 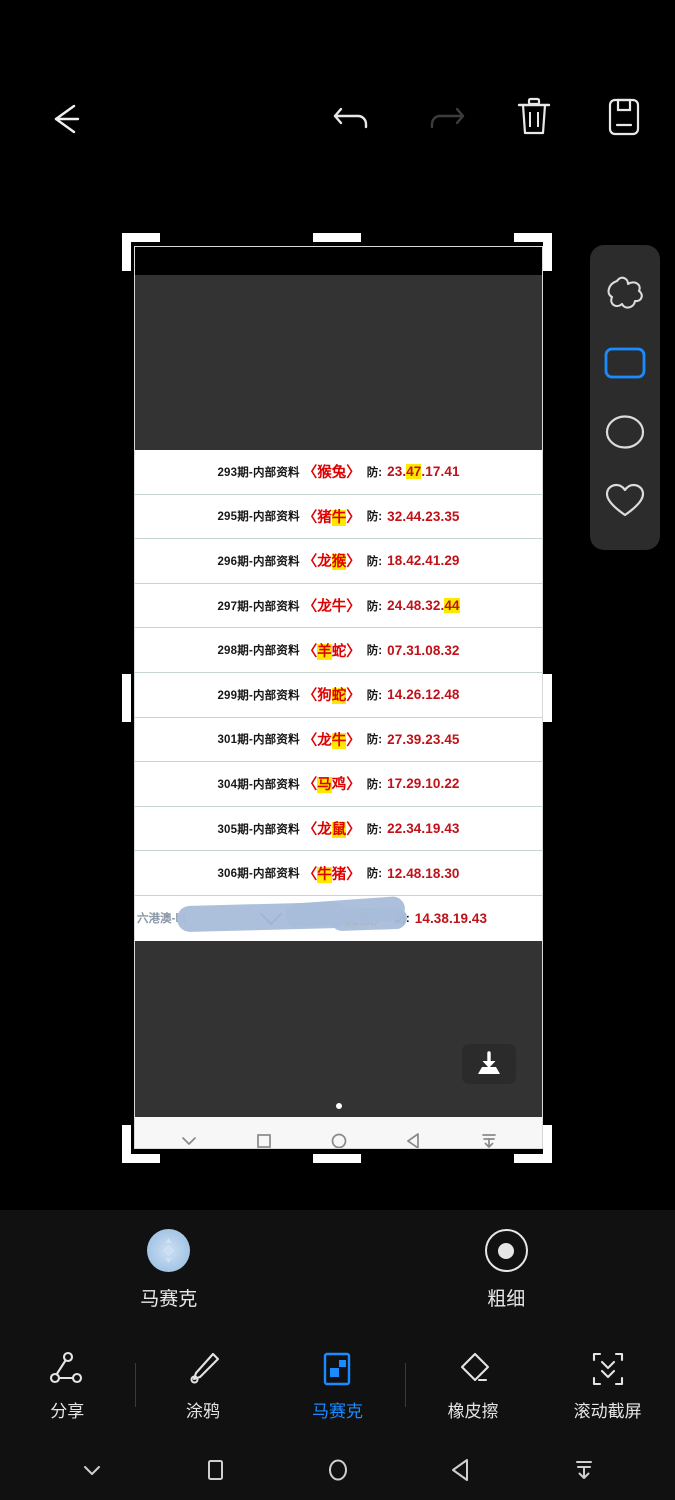 I want to click on item-numbers: 24.48.32.44, so click(x=423, y=606).